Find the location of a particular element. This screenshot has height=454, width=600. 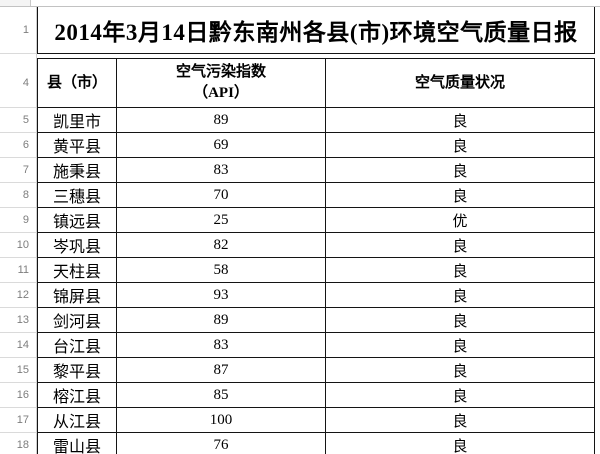

table-row: 16 榕江县 85 良 is located at coordinates (300, 395).